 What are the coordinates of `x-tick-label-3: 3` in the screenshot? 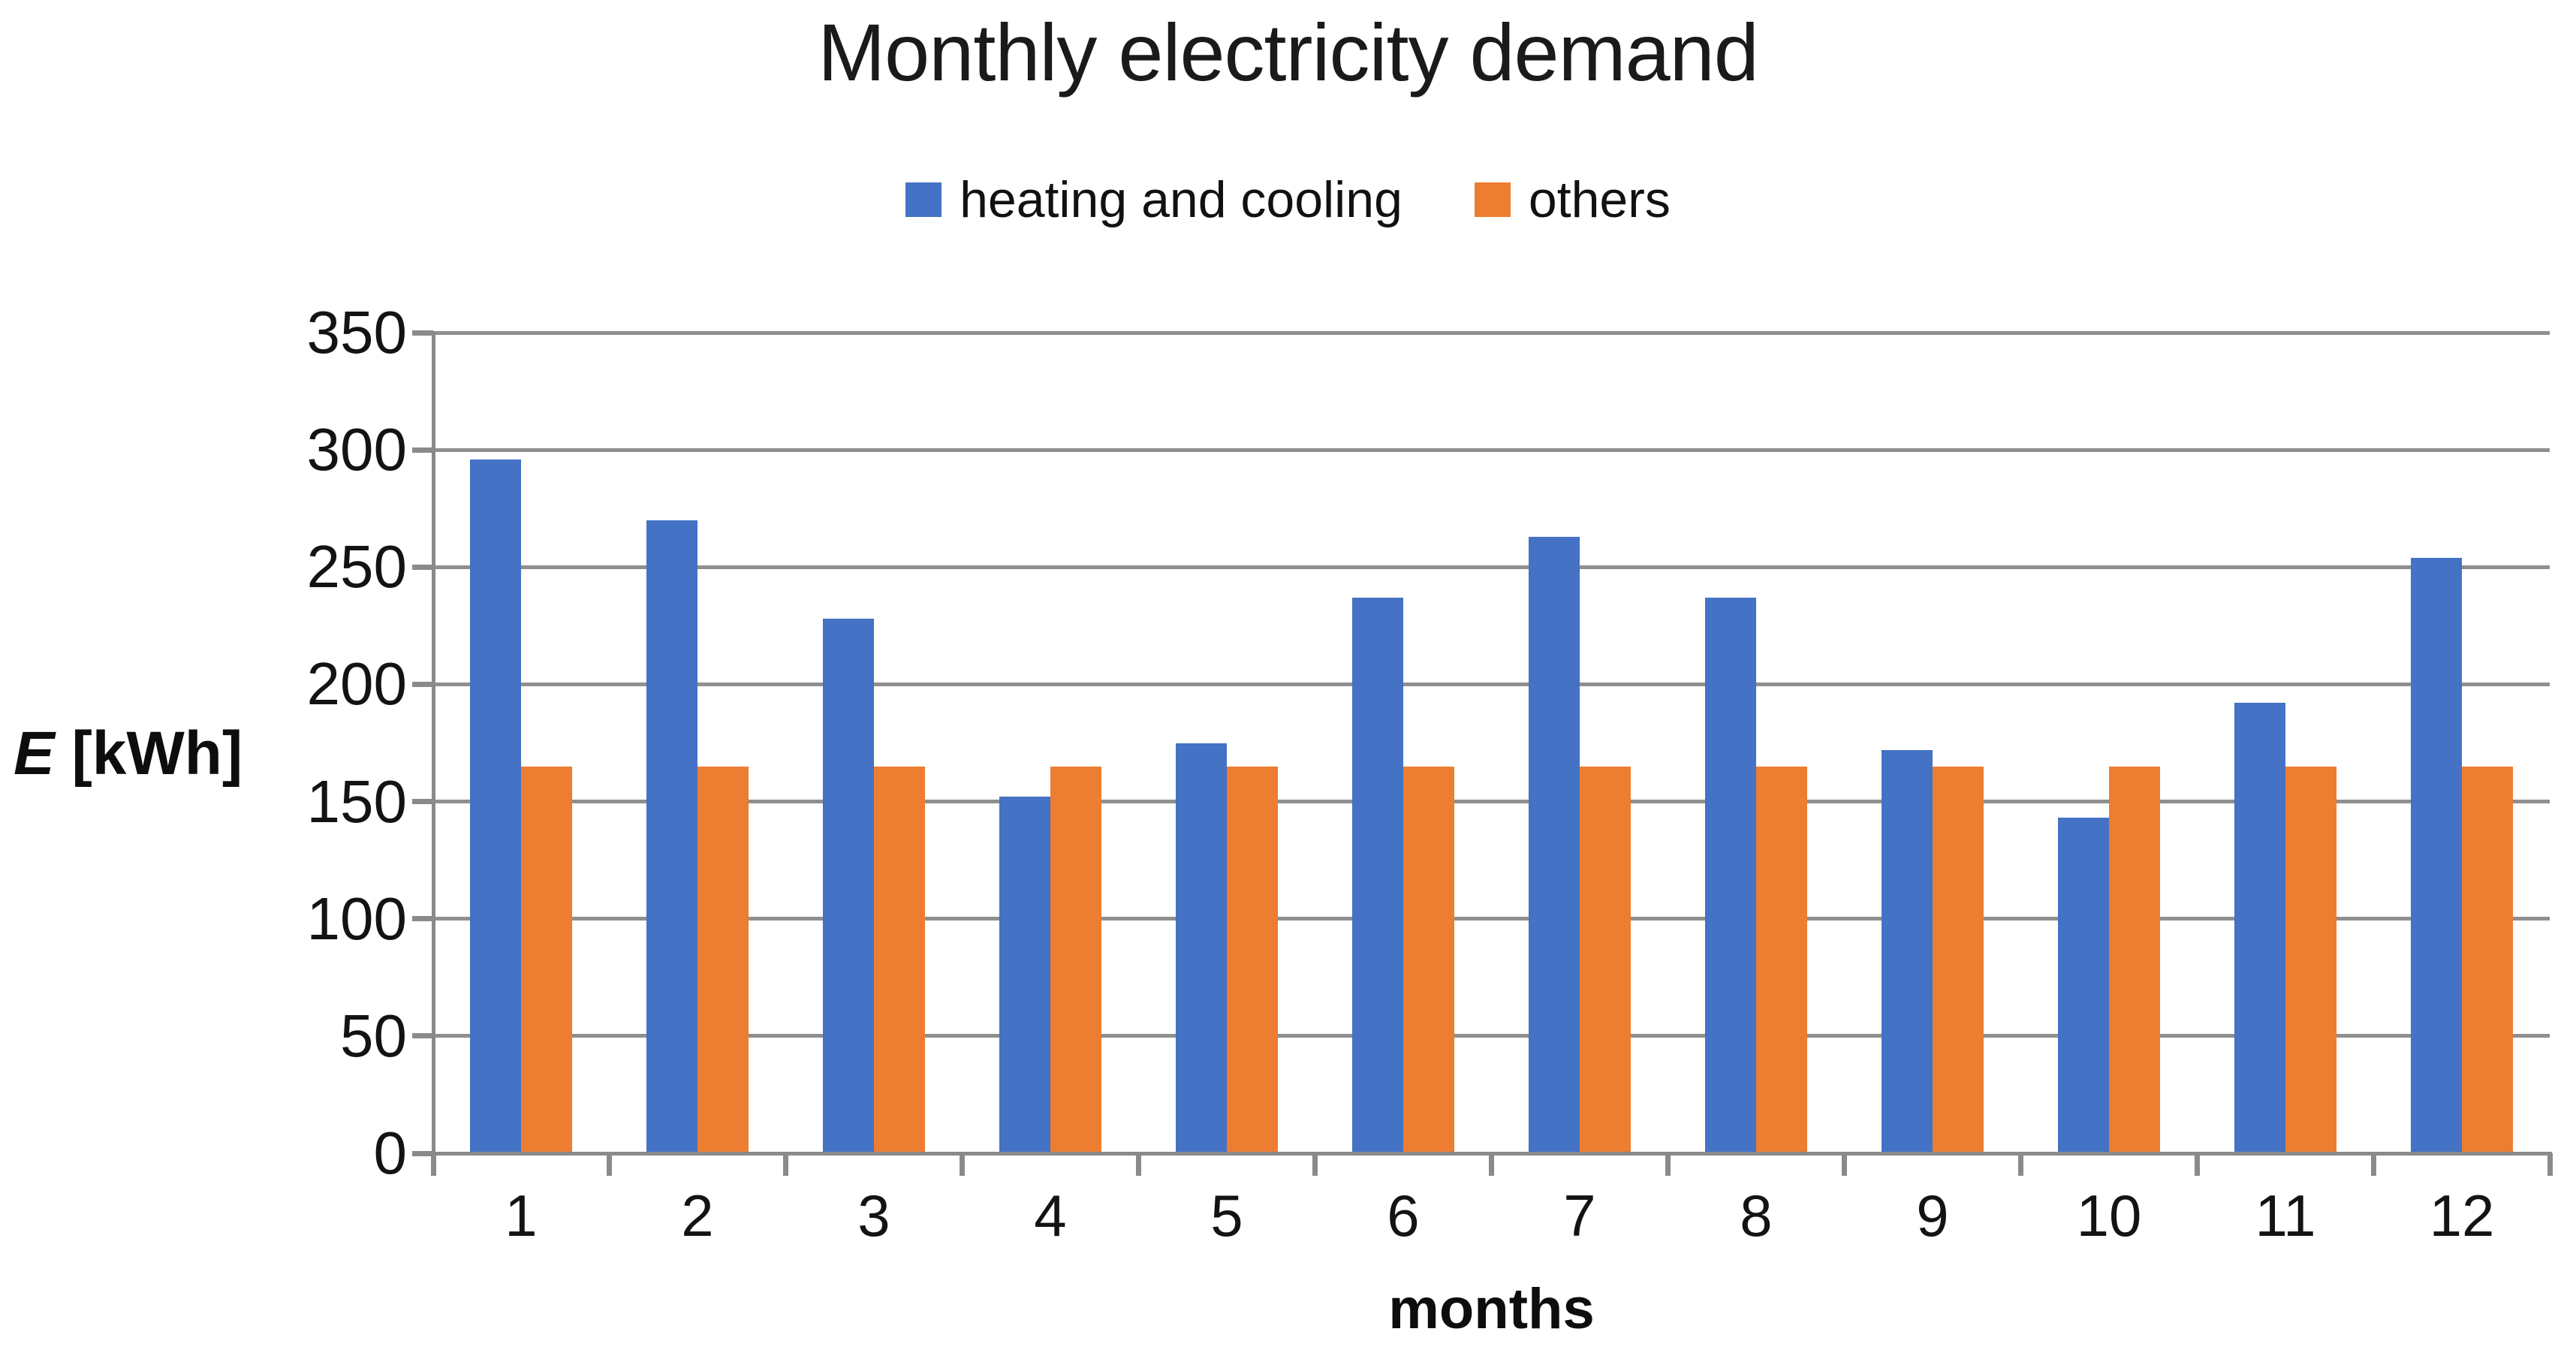 It's located at (873, 1216).